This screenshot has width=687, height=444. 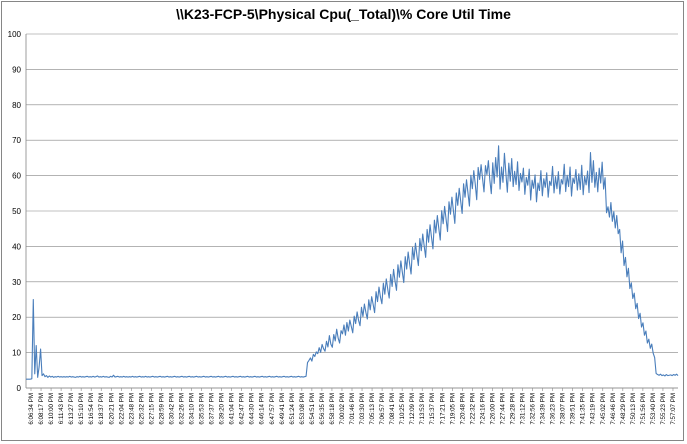 What do you see at coordinates (312, 409) in the screenshot?
I see `x-tick-label: 6:54:51 PM` at bounding box center [312, 409].